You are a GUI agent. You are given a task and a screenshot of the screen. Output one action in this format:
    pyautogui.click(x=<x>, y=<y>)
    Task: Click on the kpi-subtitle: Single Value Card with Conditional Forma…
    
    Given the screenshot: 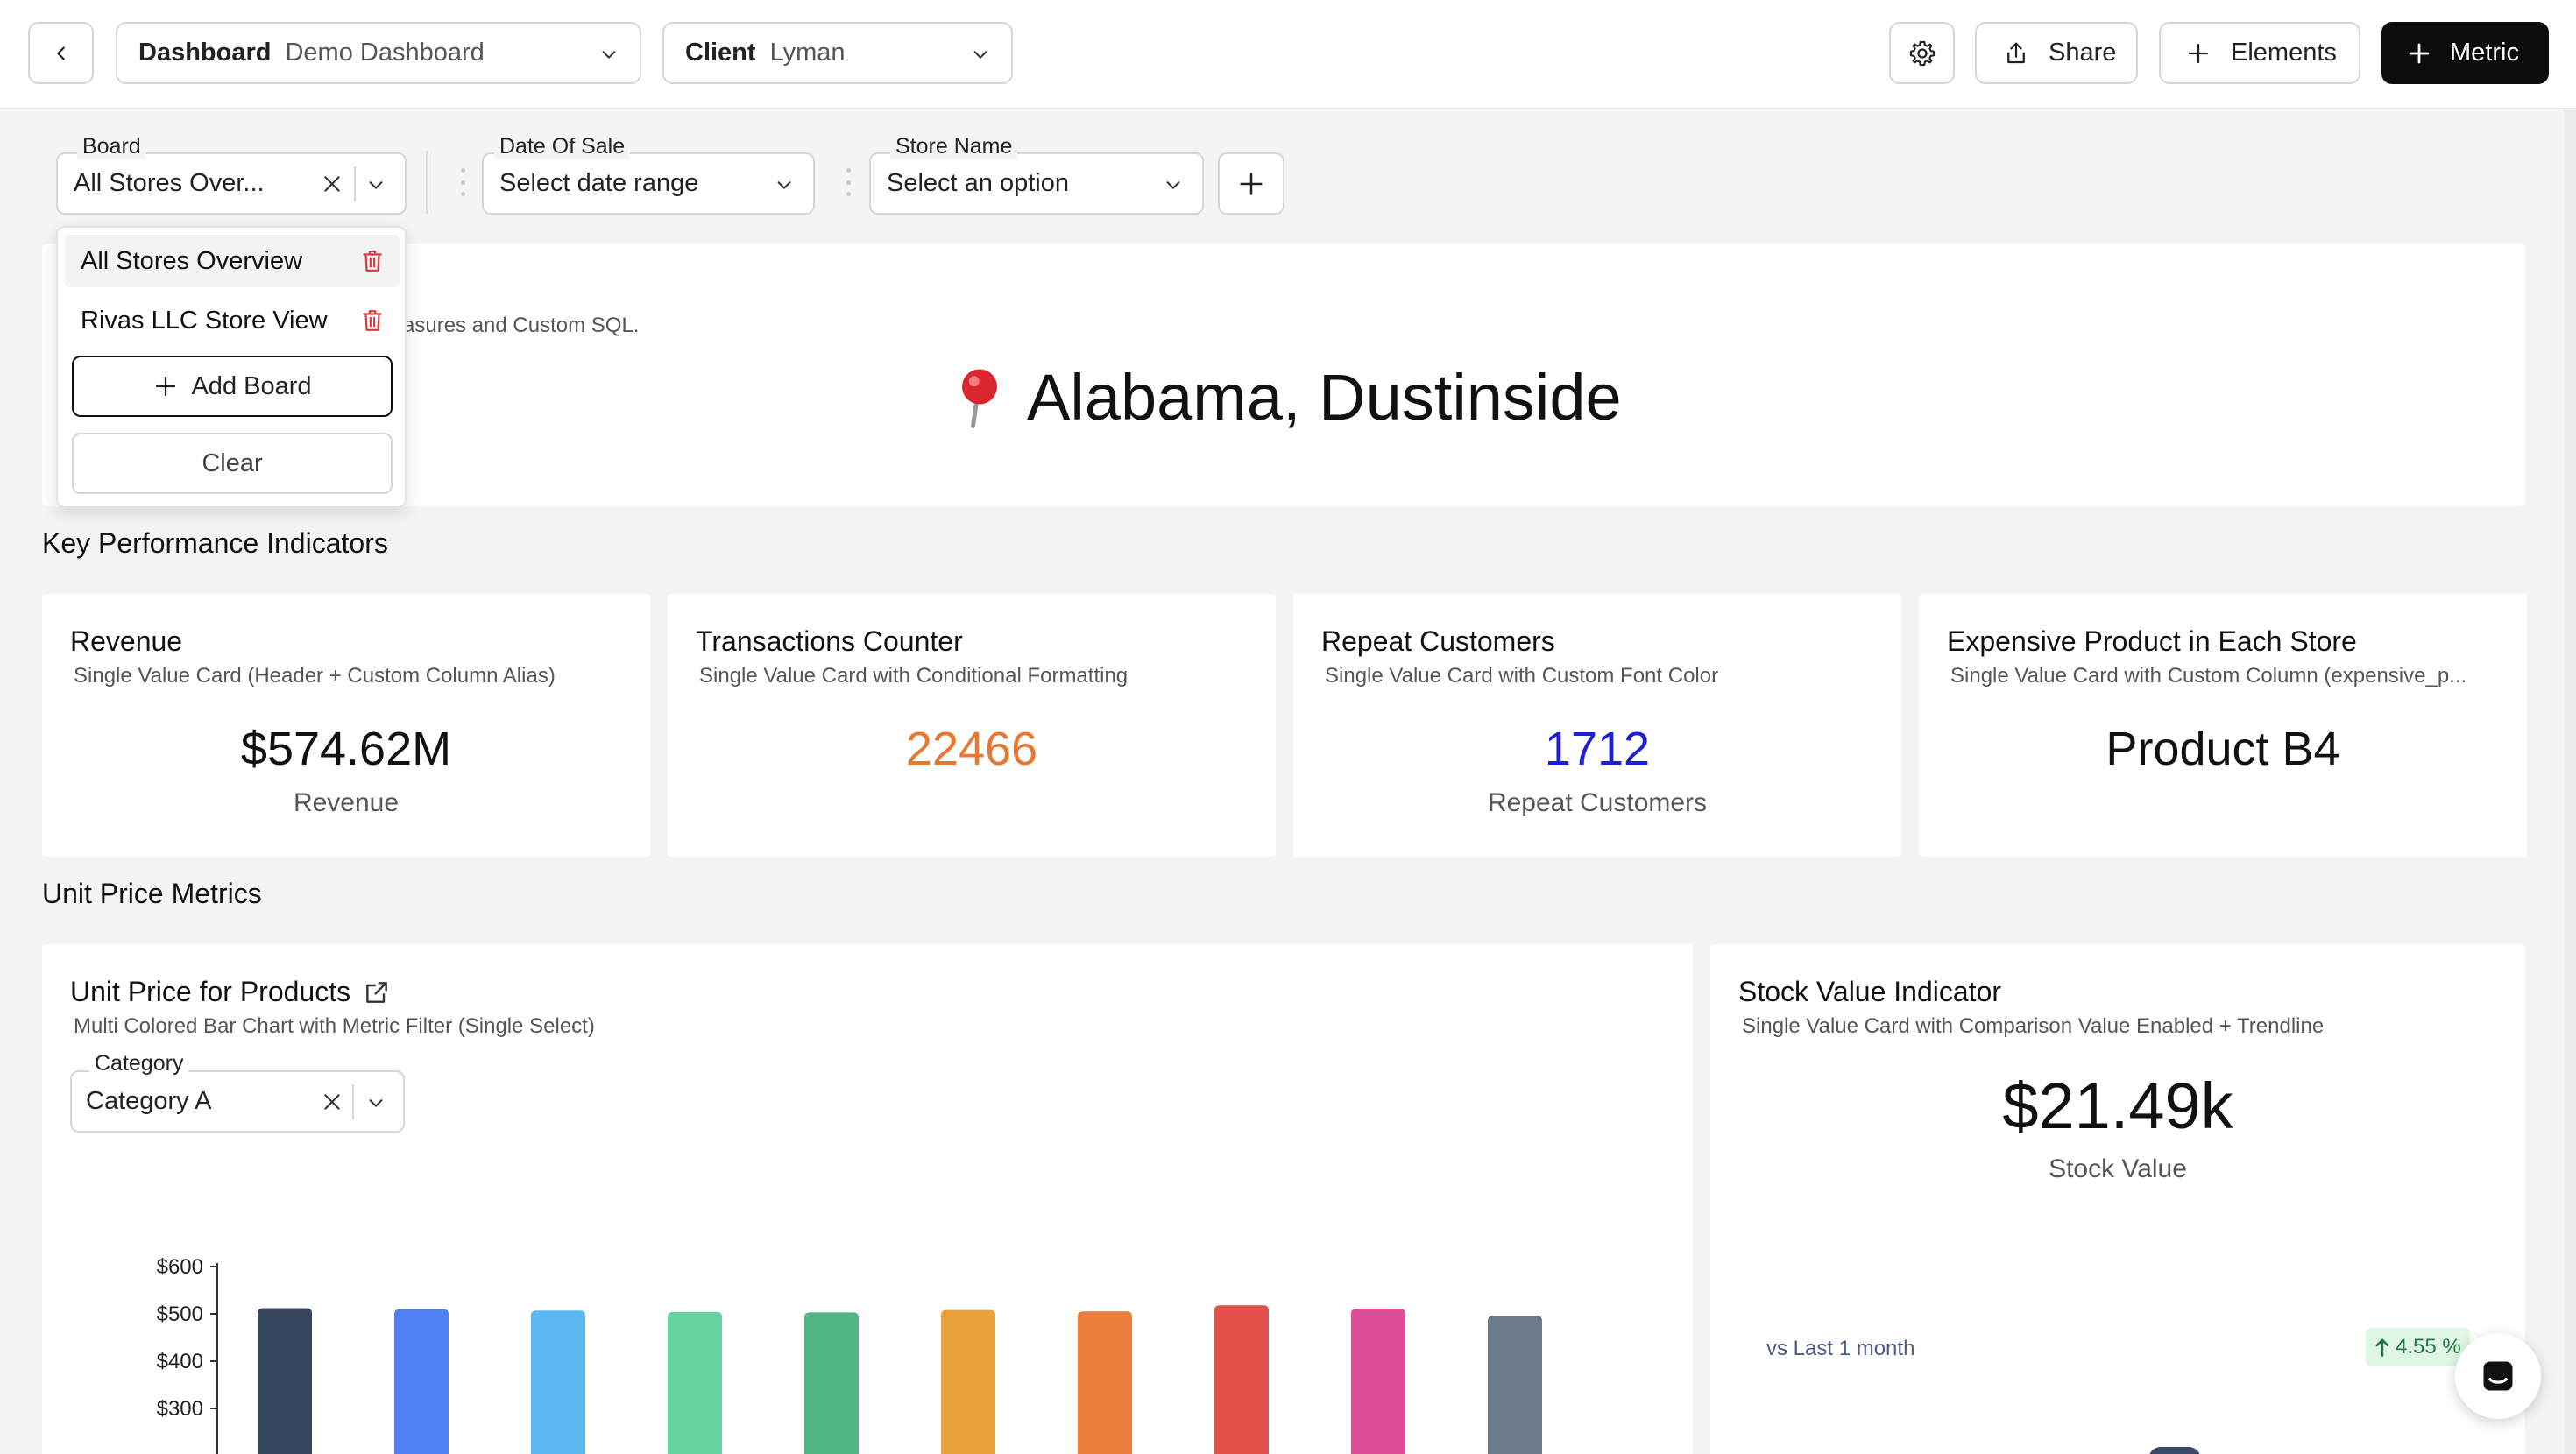 What is the action you would take?
    pyautogui.click(x=914, y=676)
    